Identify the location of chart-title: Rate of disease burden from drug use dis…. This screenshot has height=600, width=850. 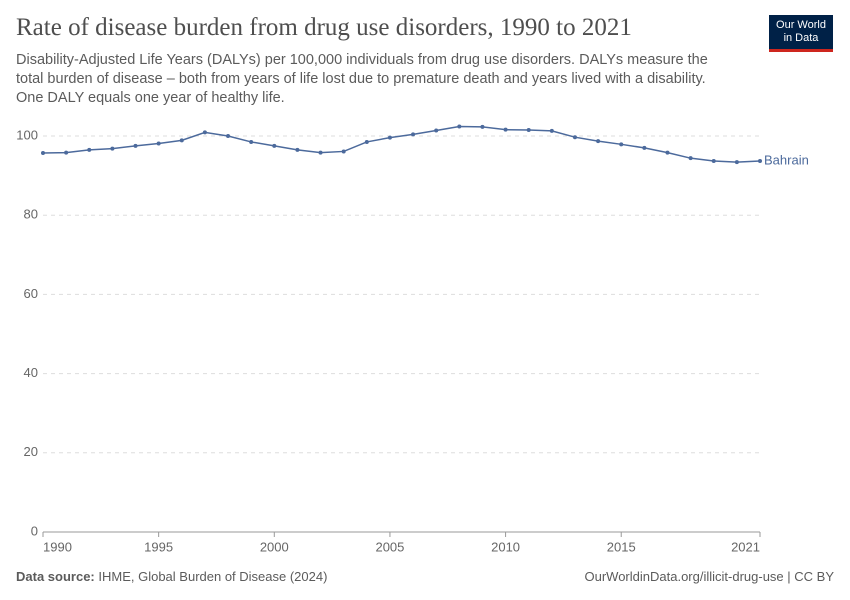
(324, 27).